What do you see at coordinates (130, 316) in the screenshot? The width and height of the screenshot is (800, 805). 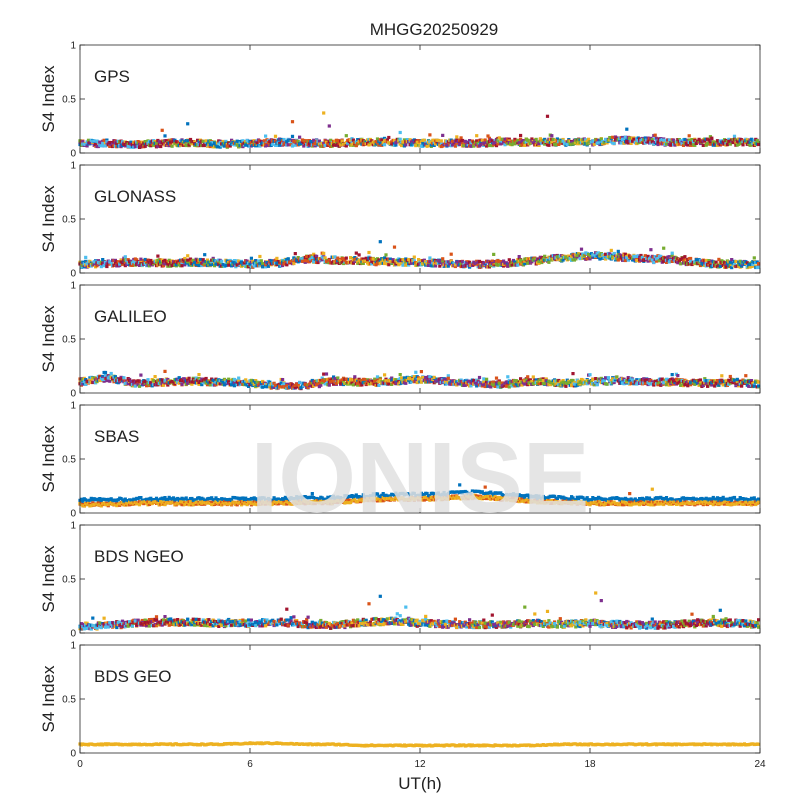 I see `panel-label: GALILEO` at bounding box center [130, 316].